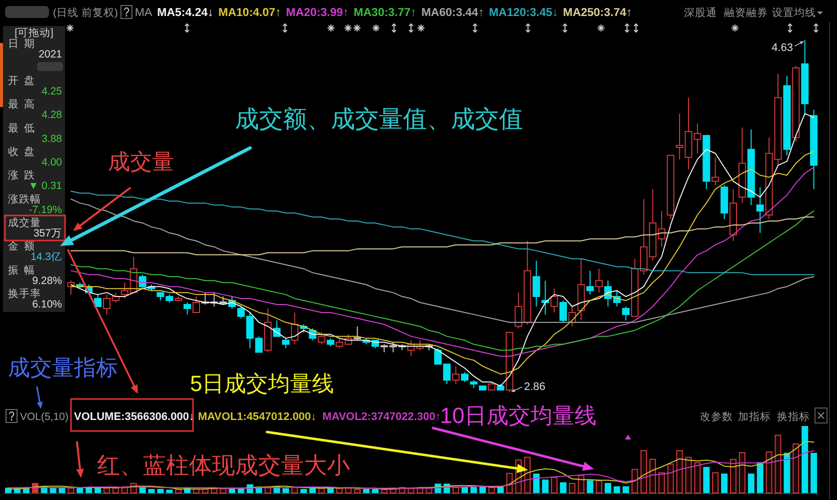 The height and width of the screenshot is (500, 837). Describe the element at coordinates (700, 12) in the screenshot. I see `text: 深股通` at that location.